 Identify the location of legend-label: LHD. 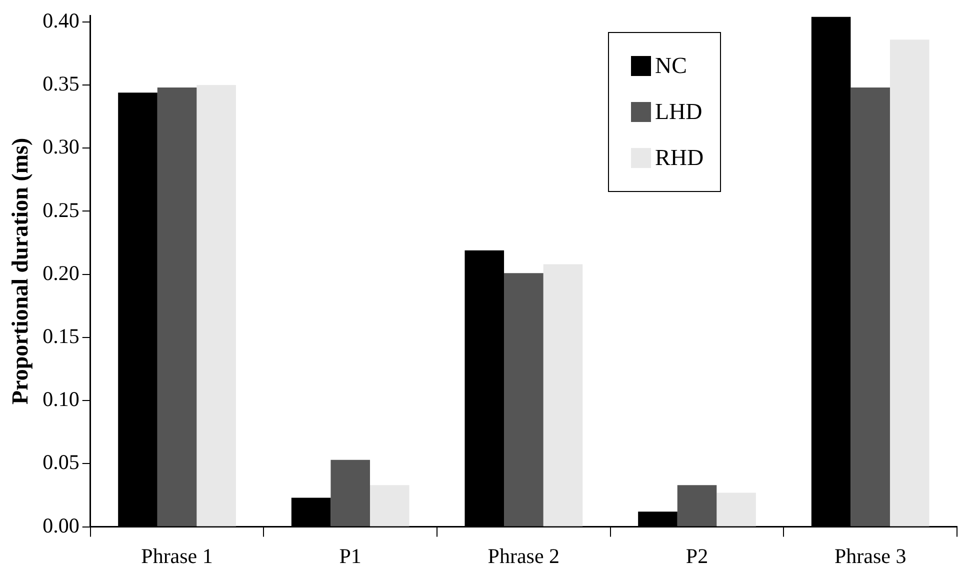
(678, 112).